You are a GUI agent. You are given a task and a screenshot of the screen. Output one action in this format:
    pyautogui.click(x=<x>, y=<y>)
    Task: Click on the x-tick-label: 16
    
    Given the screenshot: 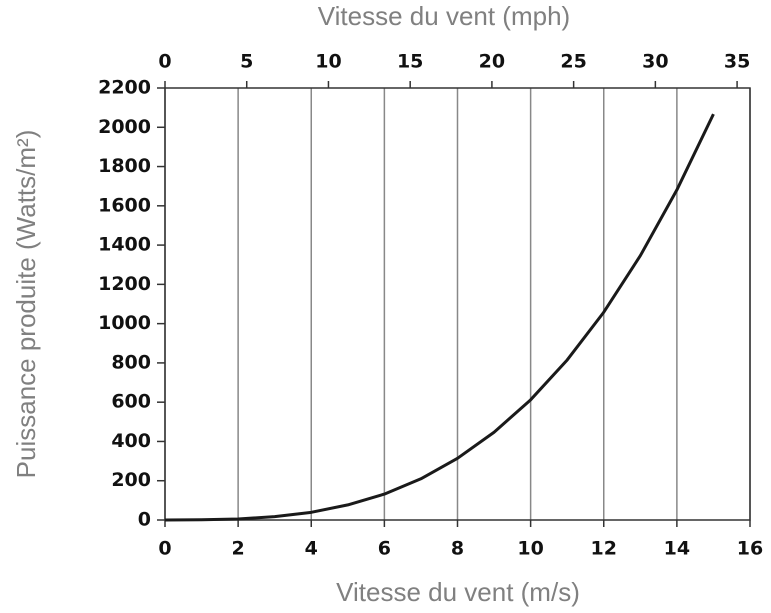 What is the action you would take?
    pyautogui.click(x=750, y=549)
    